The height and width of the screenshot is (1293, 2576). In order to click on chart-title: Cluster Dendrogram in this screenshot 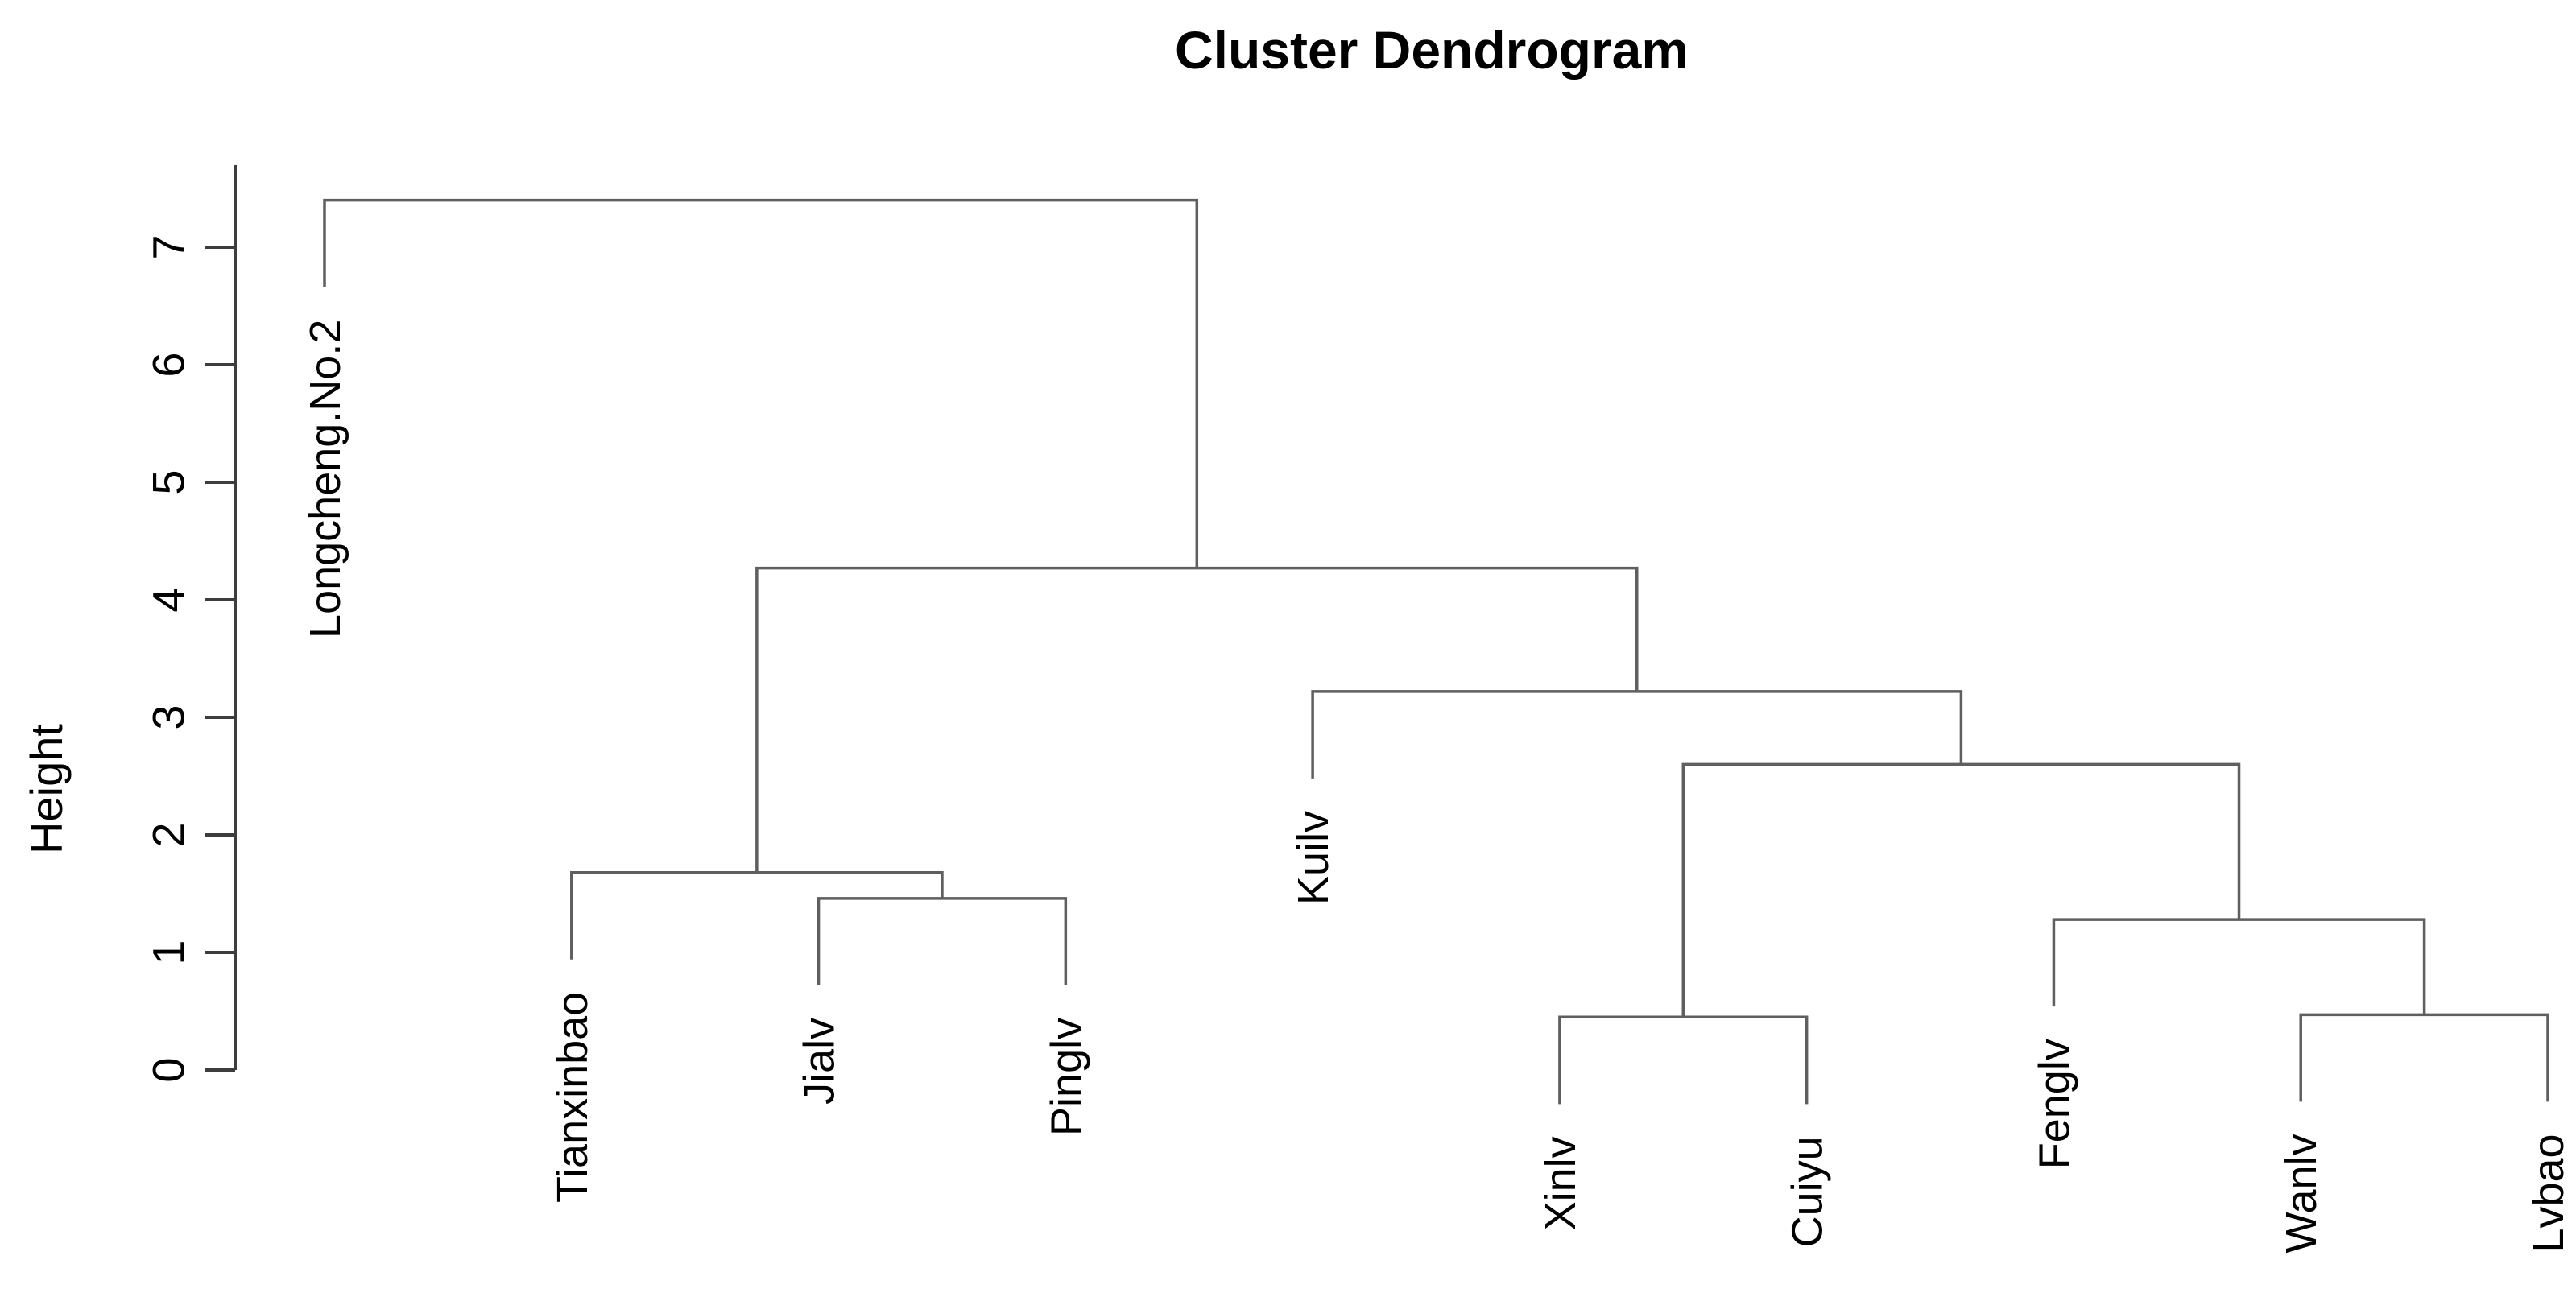, I will do `click(1431, 50)`.